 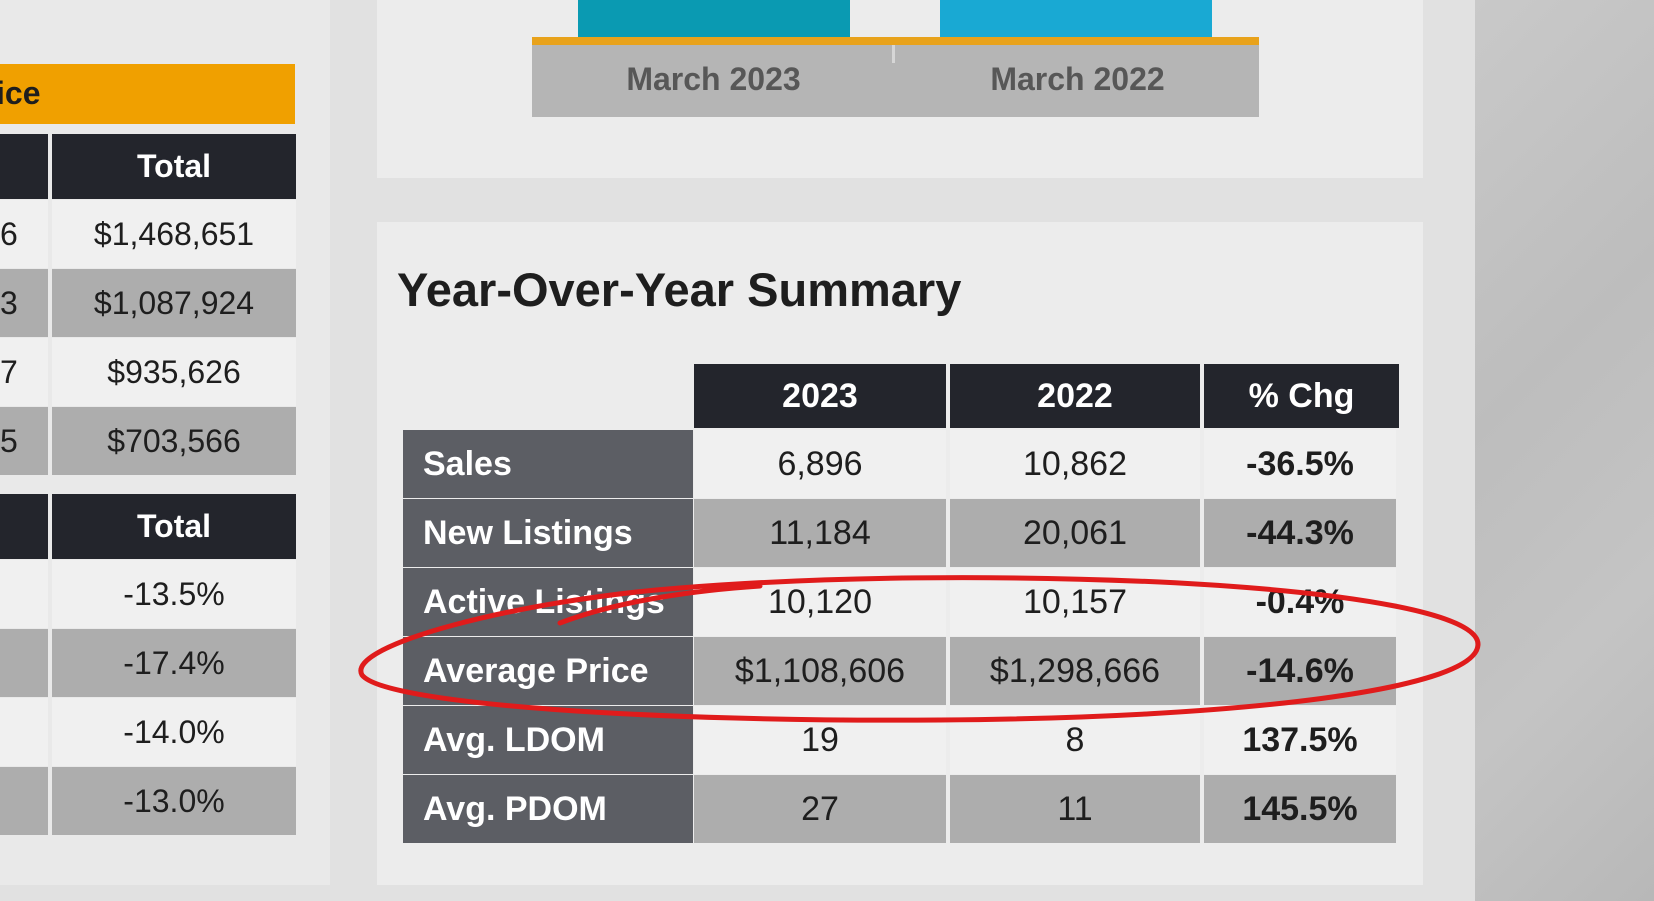 I want to click on cell-2022: 8, so click(x=1075, y=740).